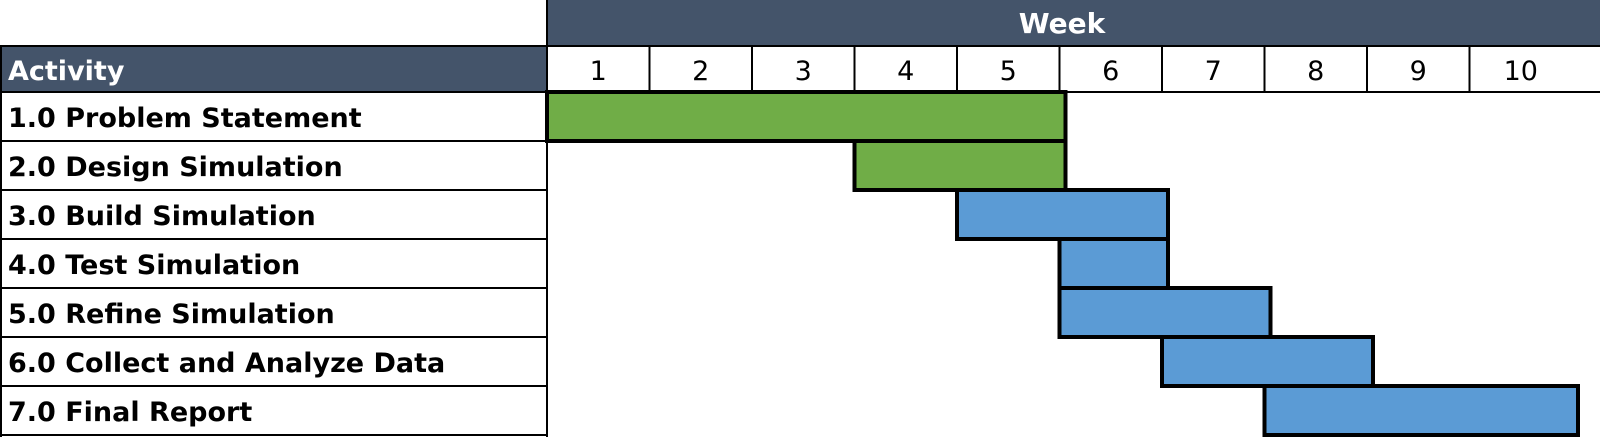 Image resolution: width=1600 pixels, height=437 pixels. What do you see at coordinates (1418, 71) in the screenshot?
I see `week-number-label: 9` at bounding box center [1418, 71].